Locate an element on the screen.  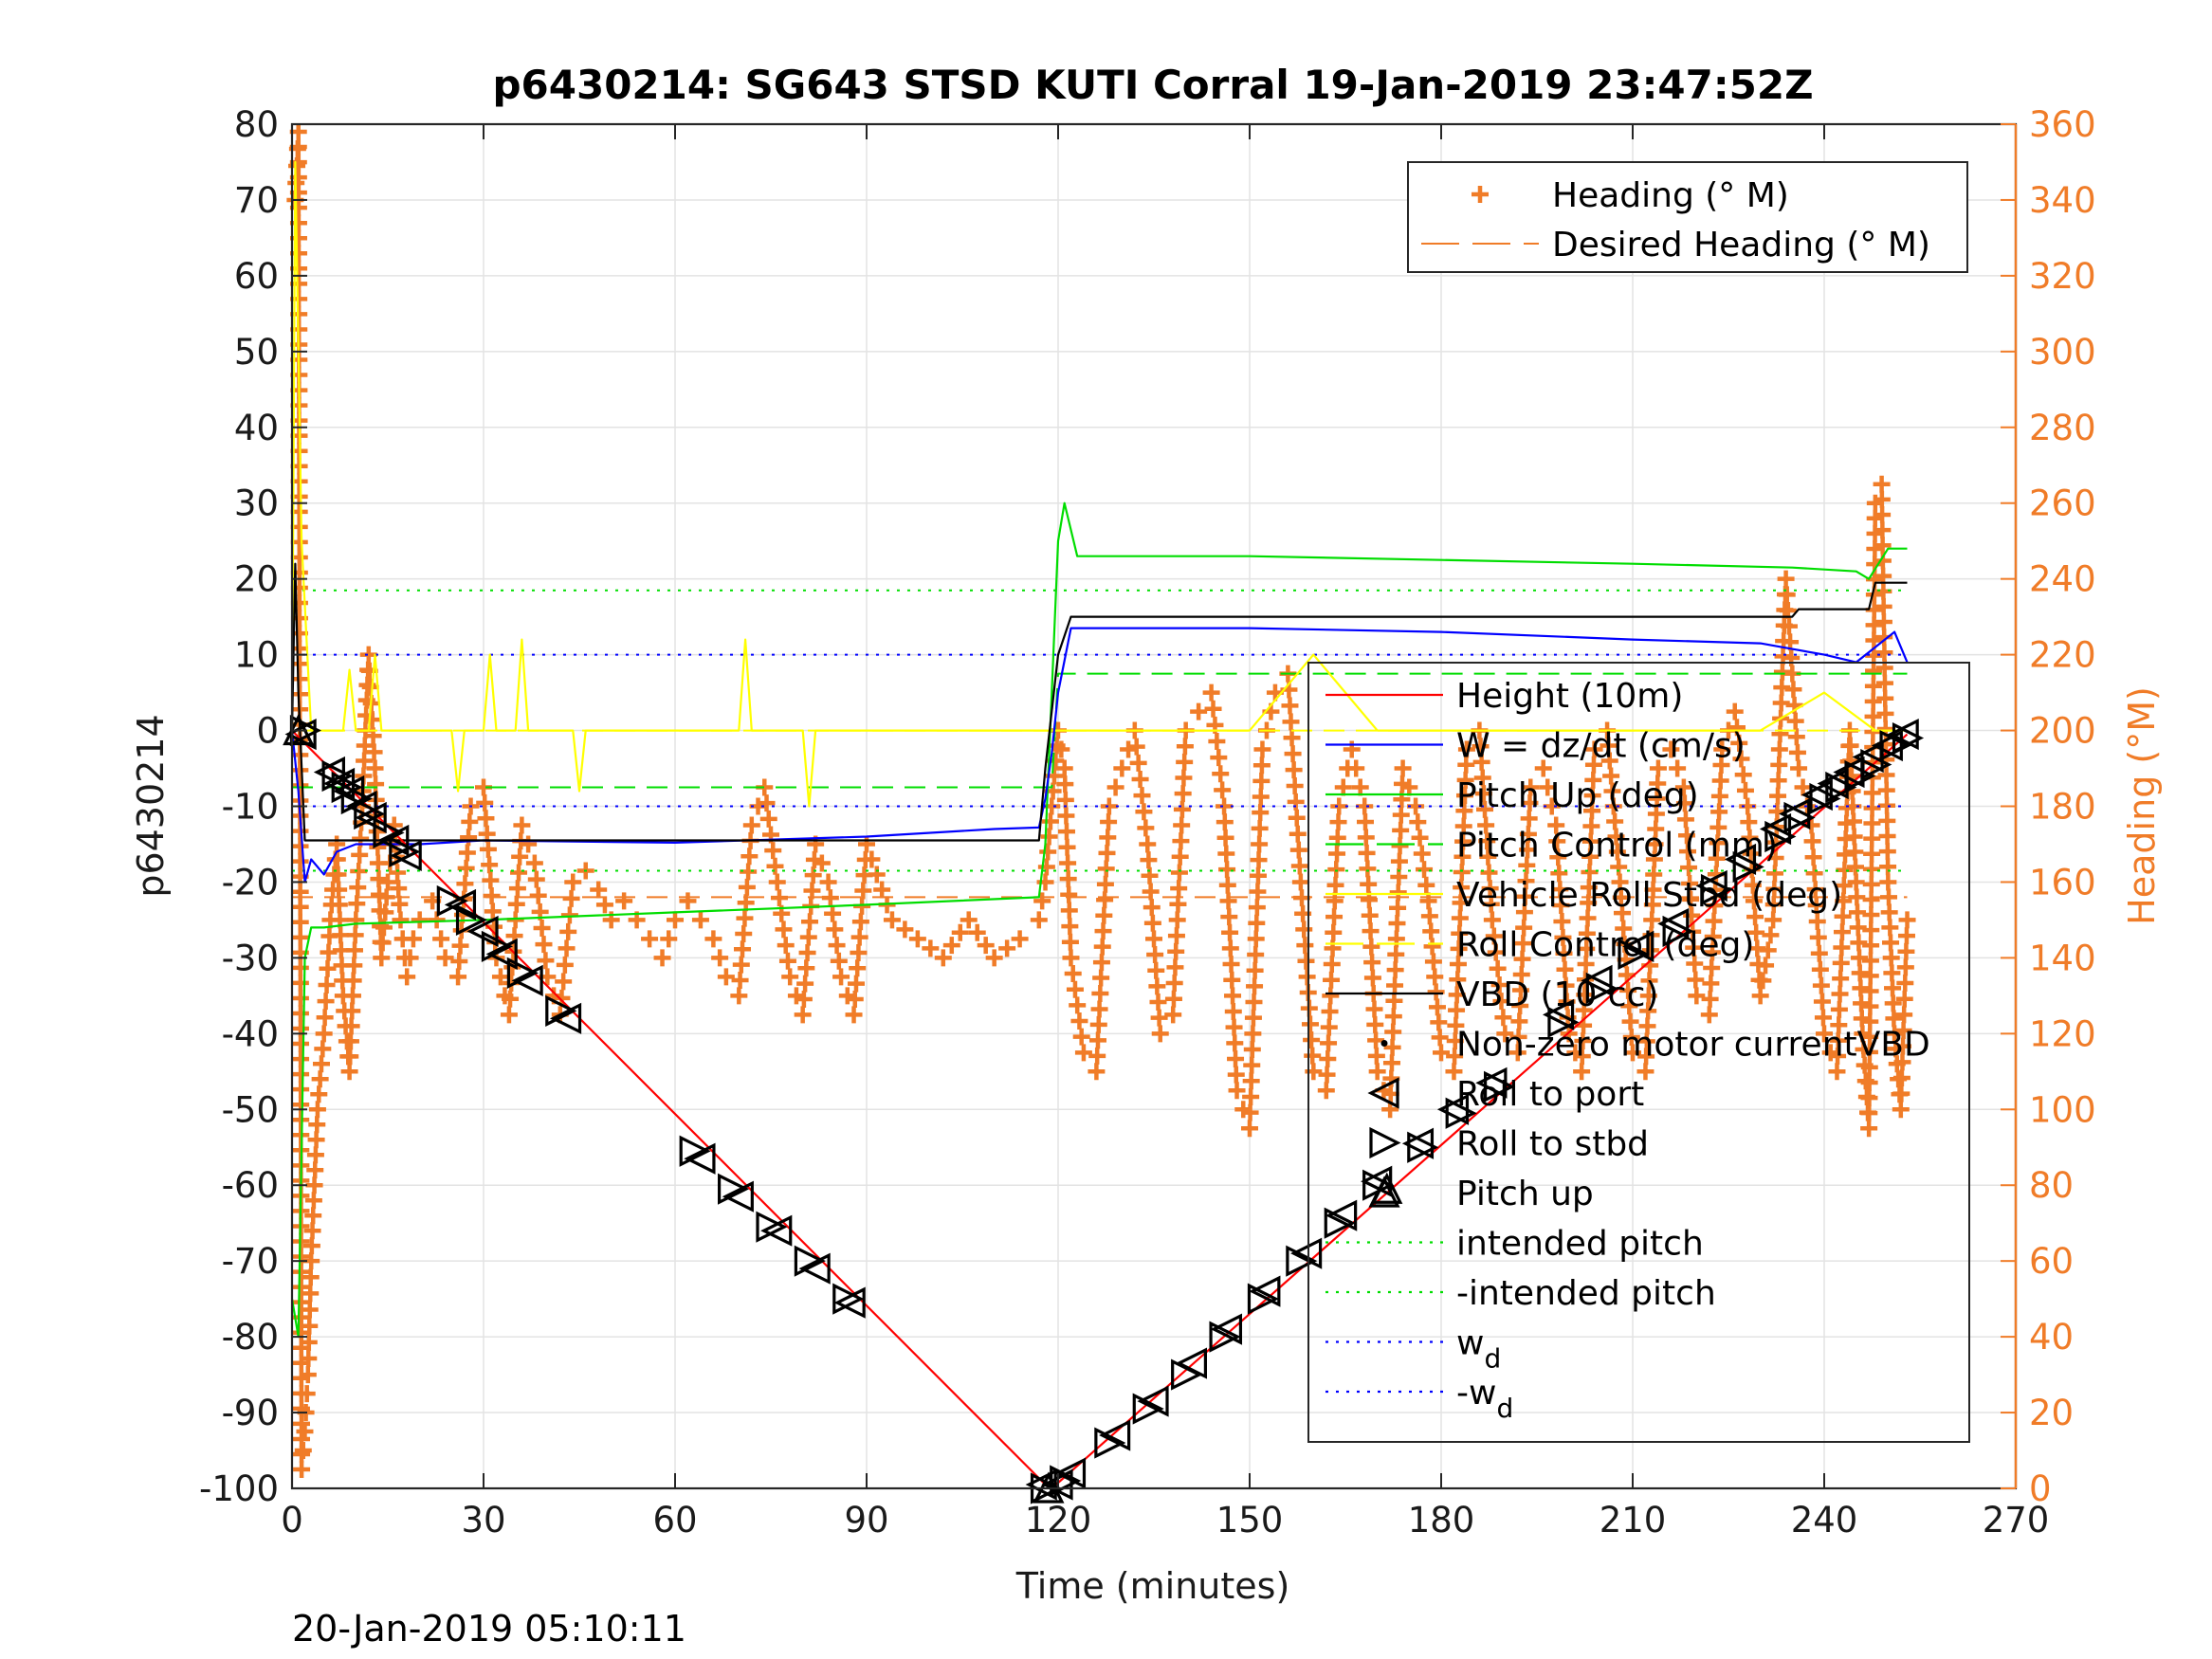
x-tick-label: 210 is located at coordinates (1633, 1520).